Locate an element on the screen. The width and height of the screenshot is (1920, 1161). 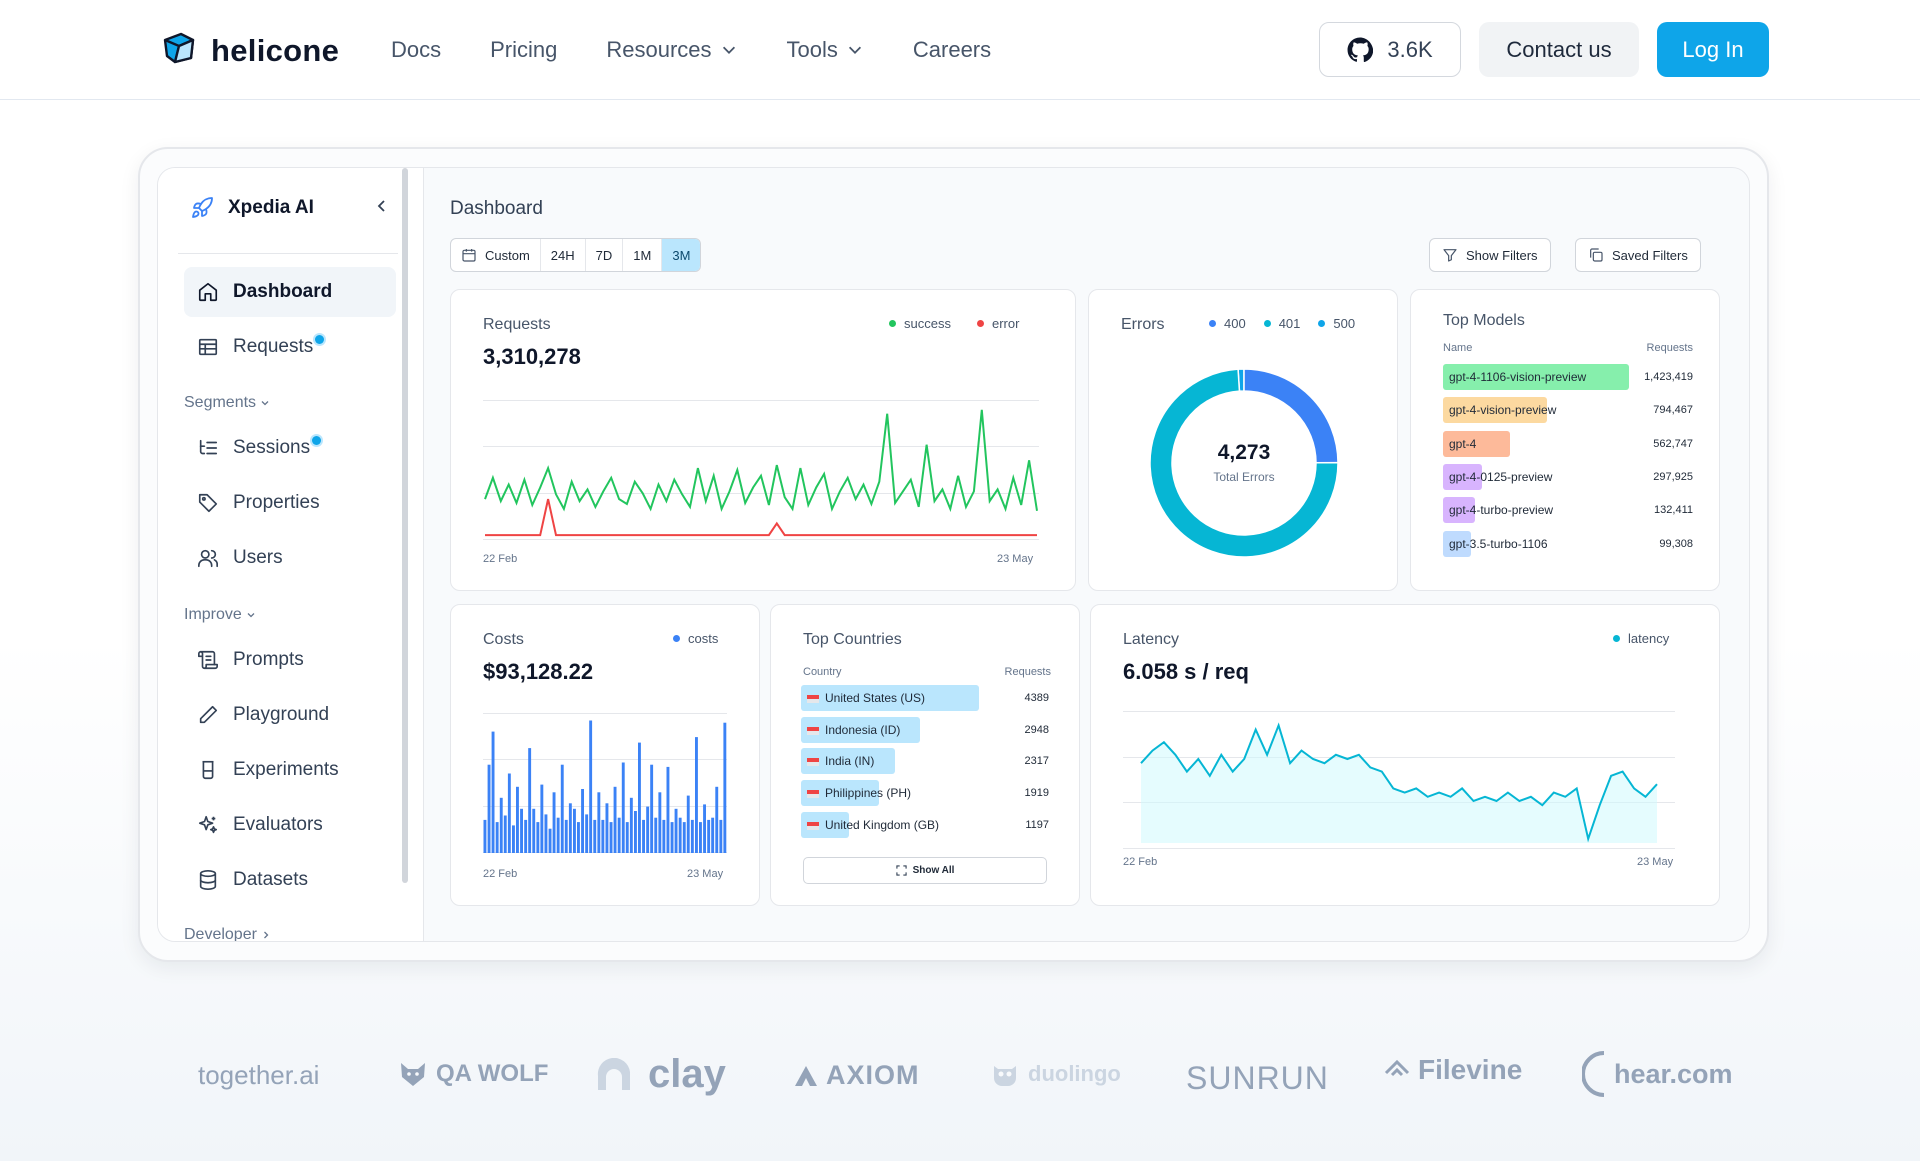
country-requests: 1919 is located at coordinates (1036, 793).